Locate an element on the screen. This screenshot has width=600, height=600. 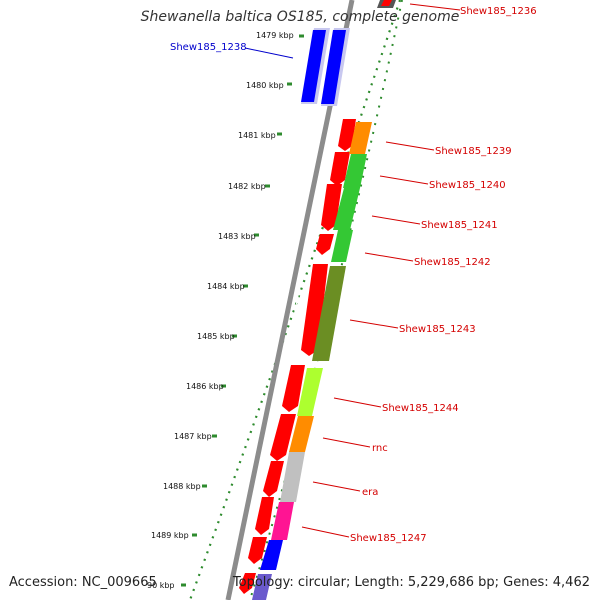
gene-label: Shew185_1236 is located at coordinates (498, 11).